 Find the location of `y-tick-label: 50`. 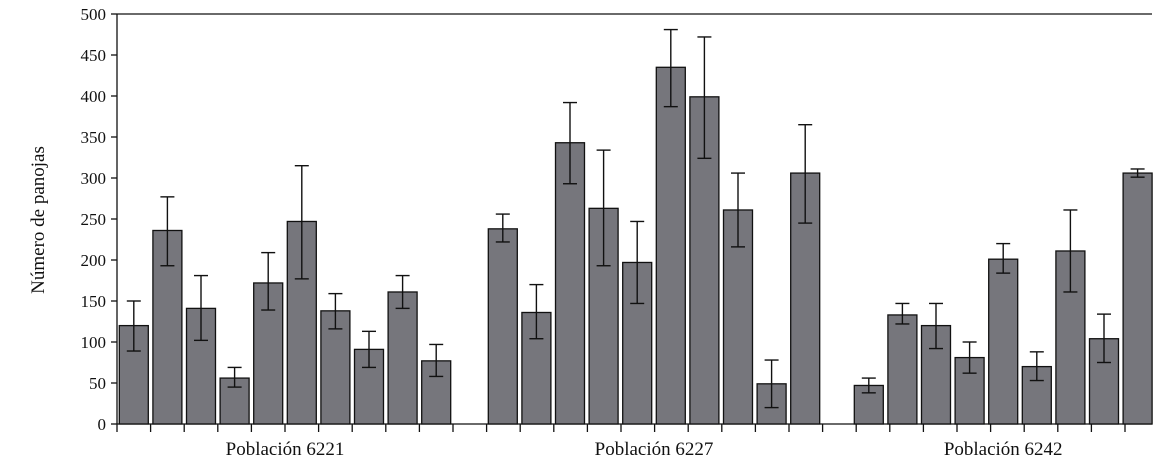

y-tick-label: 50 is located at coordinates (97, 383).